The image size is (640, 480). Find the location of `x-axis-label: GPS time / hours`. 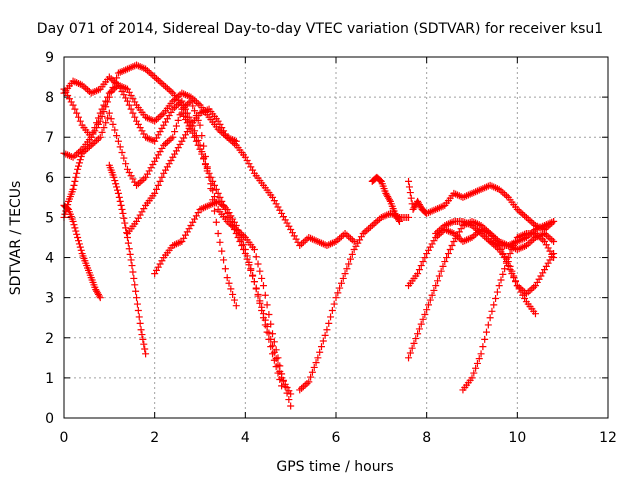

x-axis-label: GPS time / hours is located at coordinates (334, 467).